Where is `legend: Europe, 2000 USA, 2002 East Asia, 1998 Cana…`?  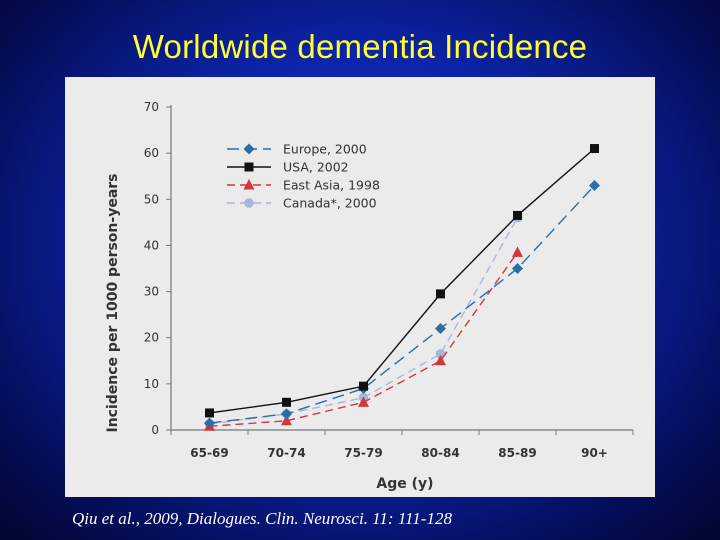
legend: Europe, 2000 USA, 2002 East Asia, 1998 Cana… is located at coordinates (303, 176).